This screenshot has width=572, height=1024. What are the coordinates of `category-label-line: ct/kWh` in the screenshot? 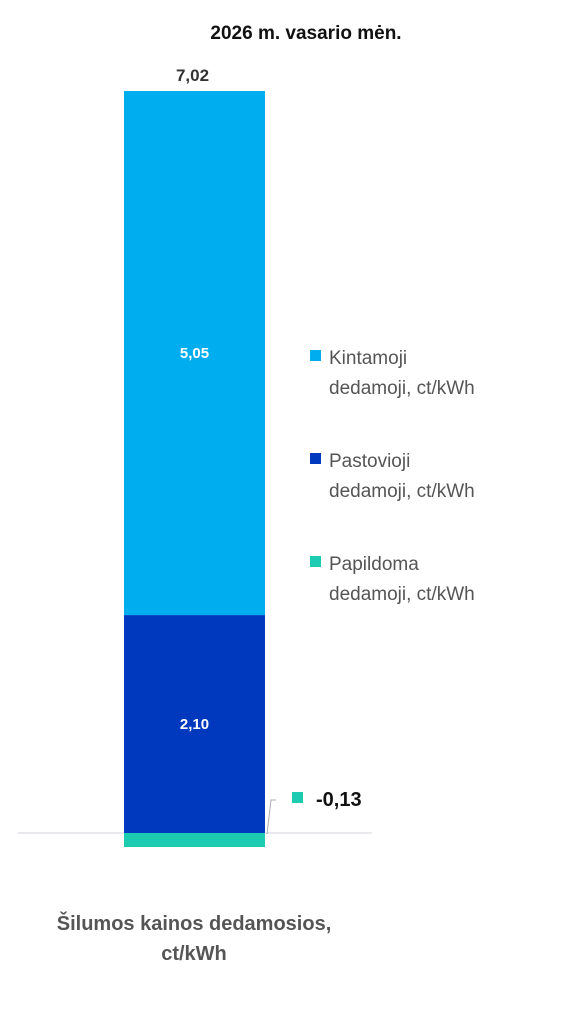 It's located at (194, 954).